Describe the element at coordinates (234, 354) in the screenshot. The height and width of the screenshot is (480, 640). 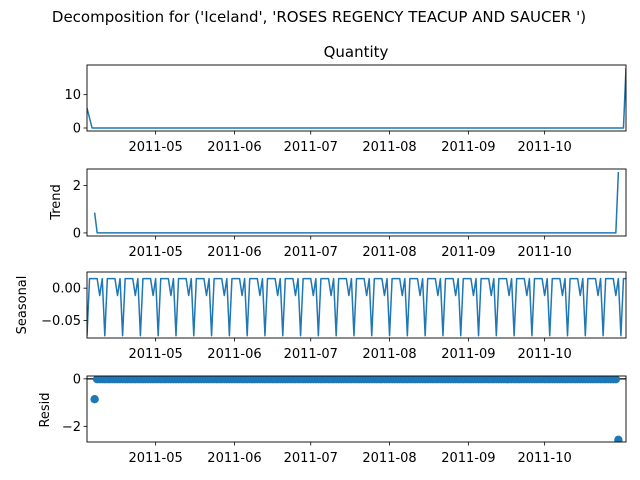
I see `seasonal-xtick-label: 2011-06` at that location.